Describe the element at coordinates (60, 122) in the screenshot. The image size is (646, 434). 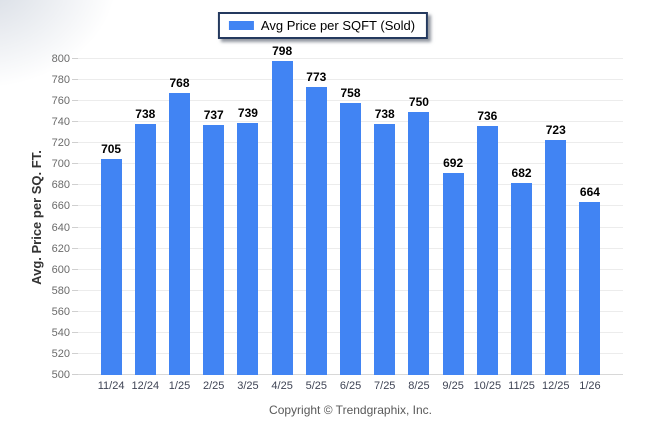
I see `y-axis-tick-label: 740` at that location.